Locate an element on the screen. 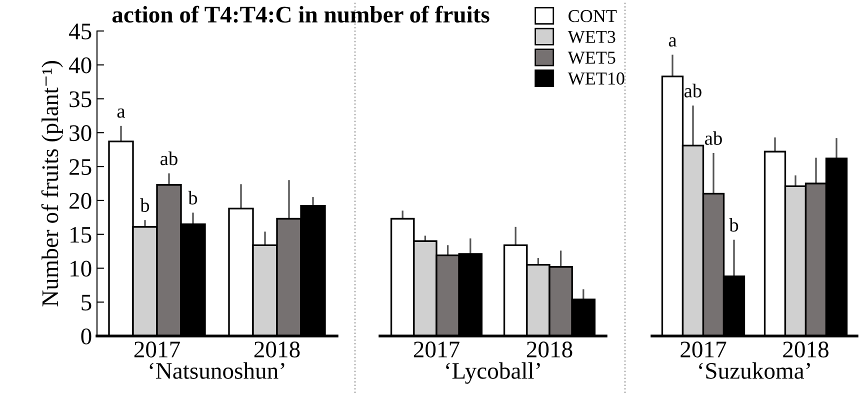  chart-title: action of T4:T4:C in number of fruits is located at coordinates (301, 14).